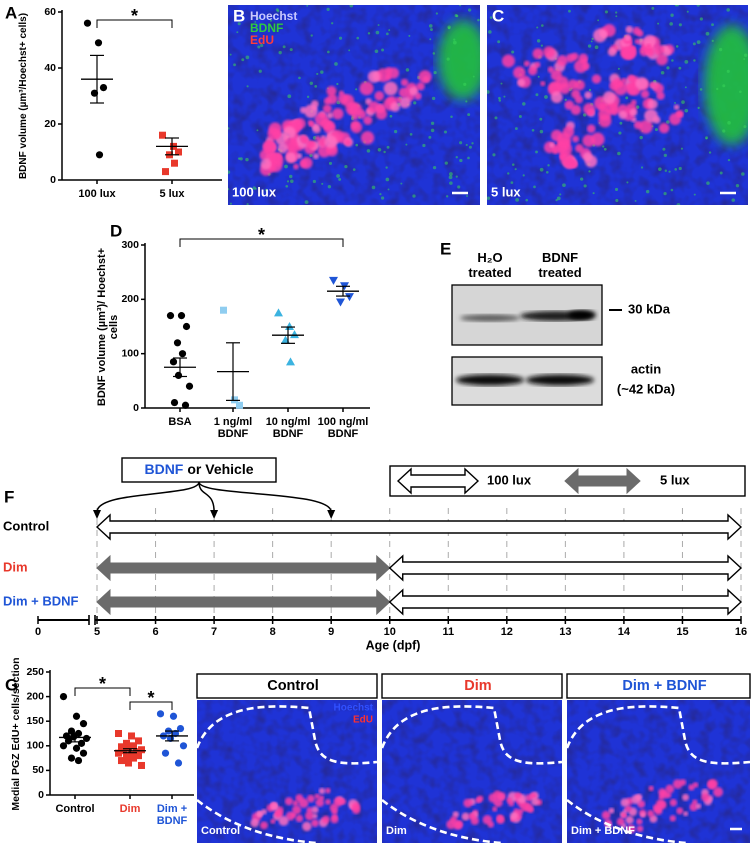 The width and height of the screenshot is (752, 853). What do you see at coordinates (262, 40) in the screenshot?
I see `channel-label: EdU` at bounding box center [262, 40].